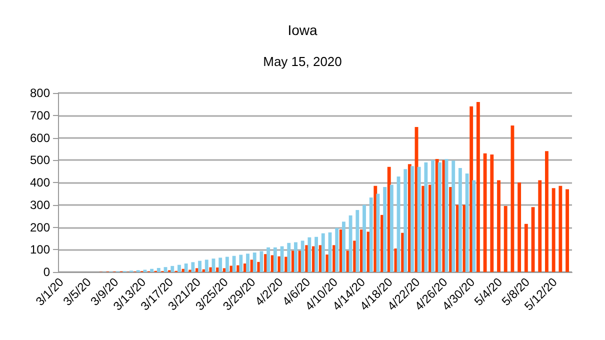 Image resolution: width=605 pixels, height=340 pixels. I want to click on y-tick-label: 400, so click(40, 183).